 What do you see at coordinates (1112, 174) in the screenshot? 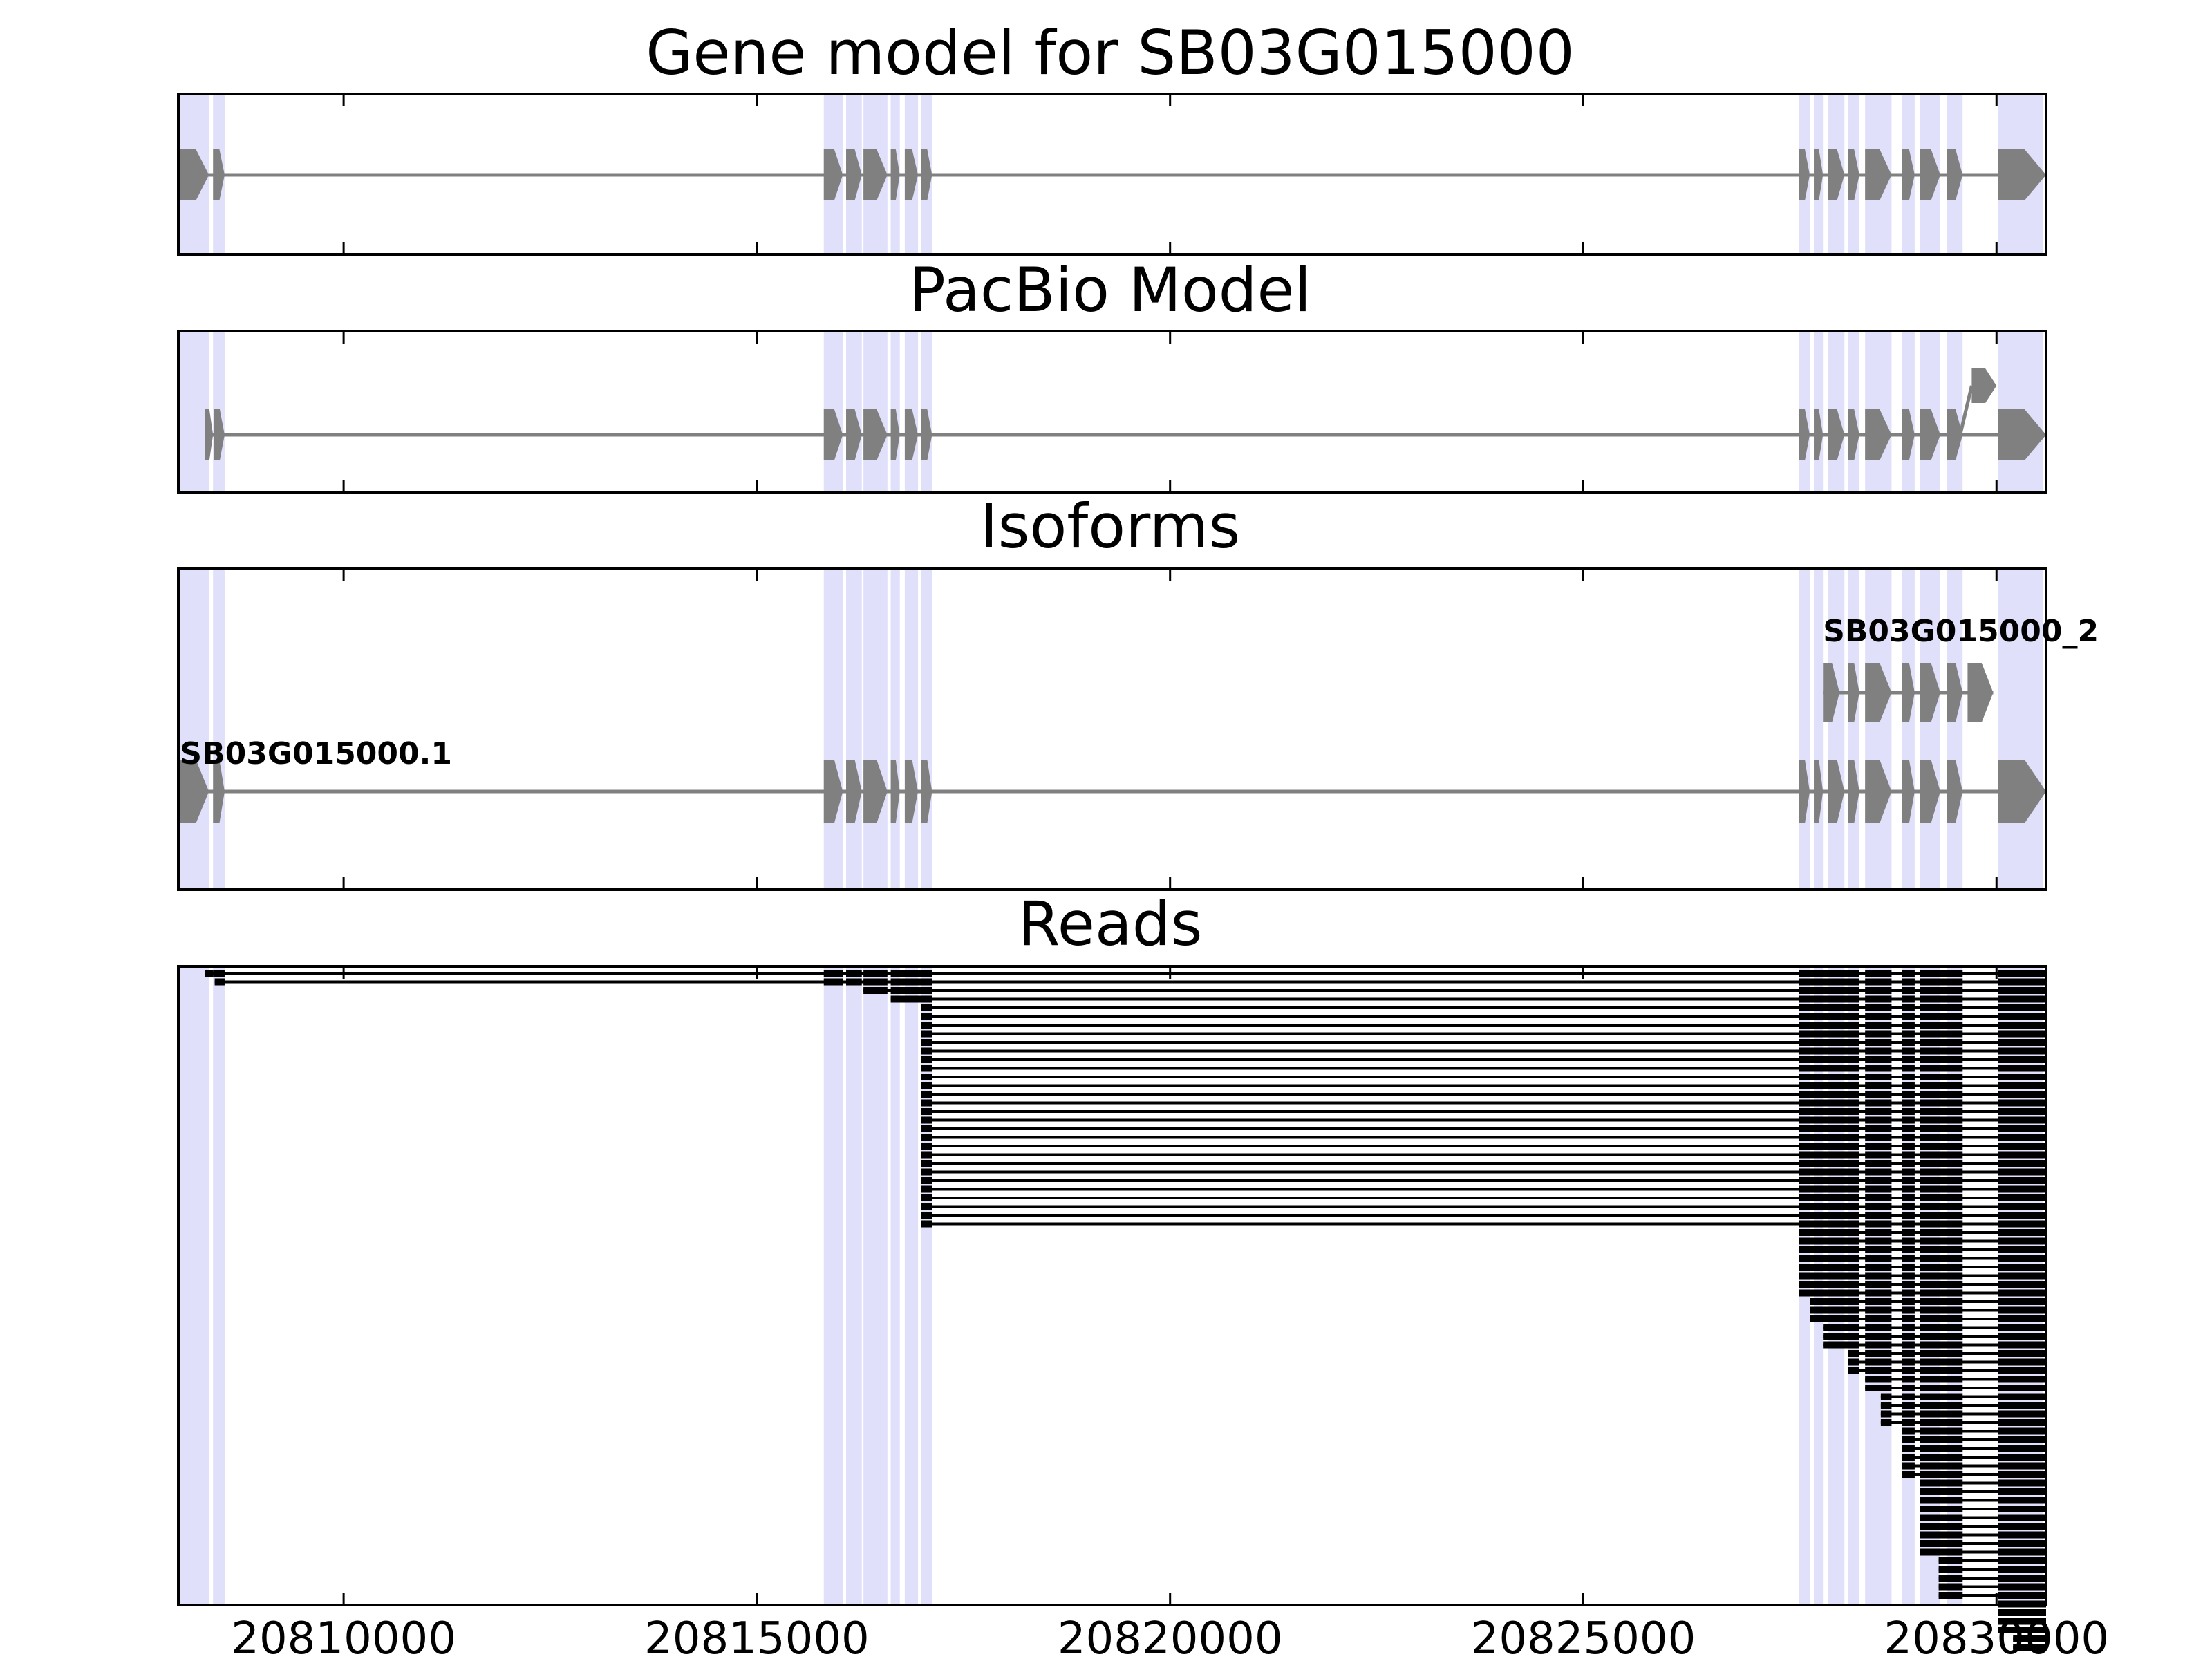
I see `panel-frame` at bounding box center [1112, 174].